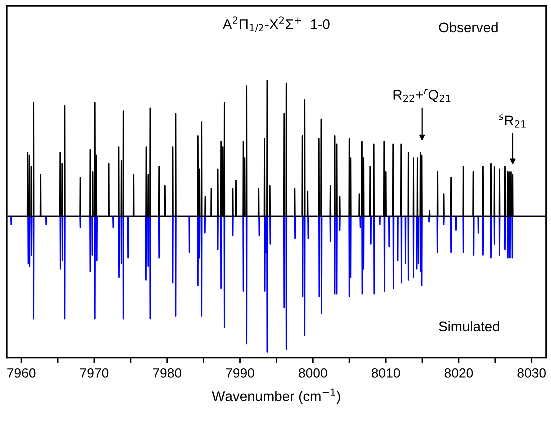 The image size is (551, 429). What do you see at coordinates (240, 373) in the screenshot?
I see `x-tick-label: 7990` at bounding box center [240, 373].